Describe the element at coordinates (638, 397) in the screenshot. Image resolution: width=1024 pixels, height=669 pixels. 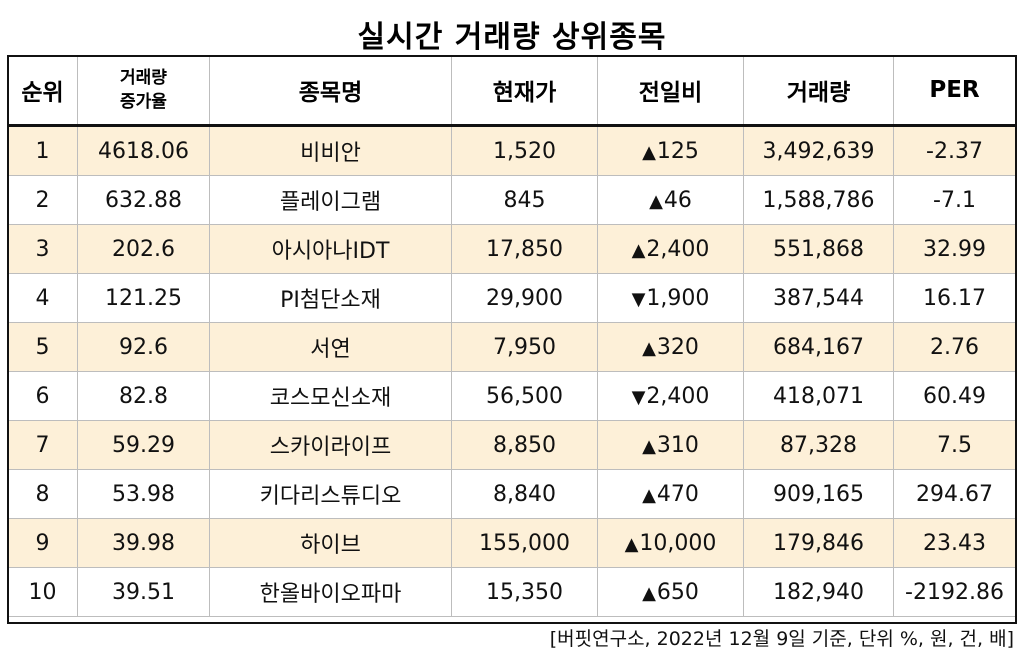
I see `down-arrow-icon: ▼` at that location.